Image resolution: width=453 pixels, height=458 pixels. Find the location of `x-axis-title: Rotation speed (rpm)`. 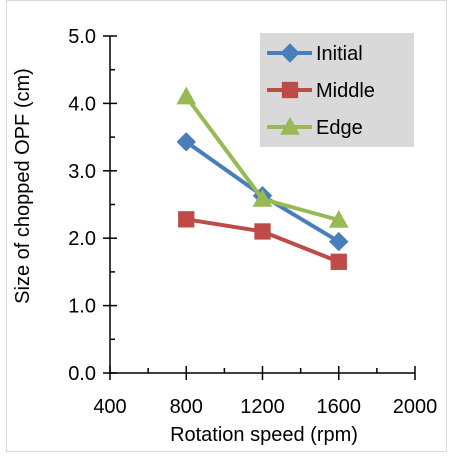

x-axis-title: Rotation speed (rpm) is located at coordinates (264, 435).